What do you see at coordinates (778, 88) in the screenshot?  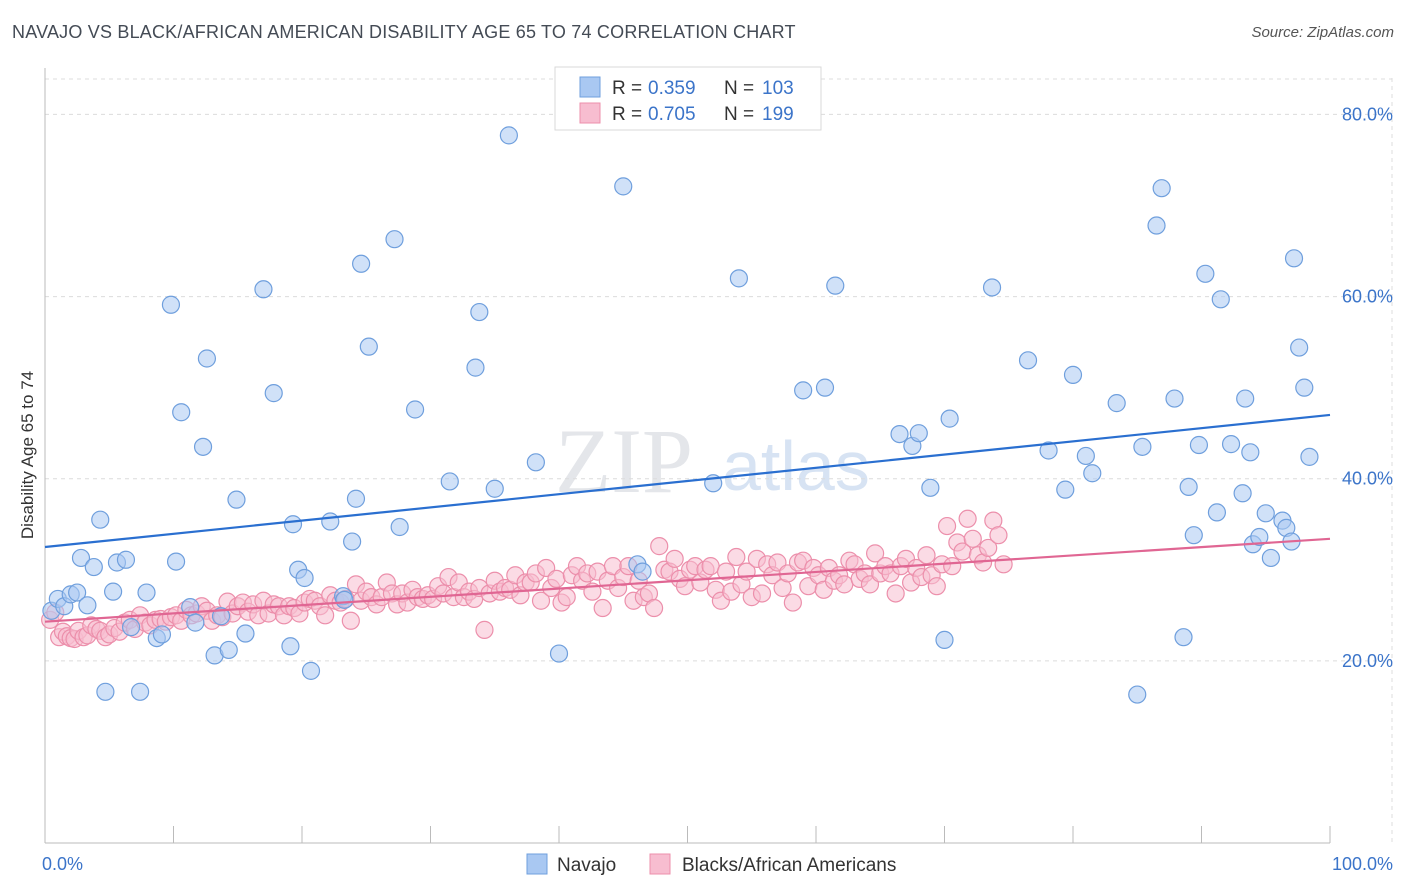 I see `legend-n-value-navajo: 103` at bounding box center [778, 88].